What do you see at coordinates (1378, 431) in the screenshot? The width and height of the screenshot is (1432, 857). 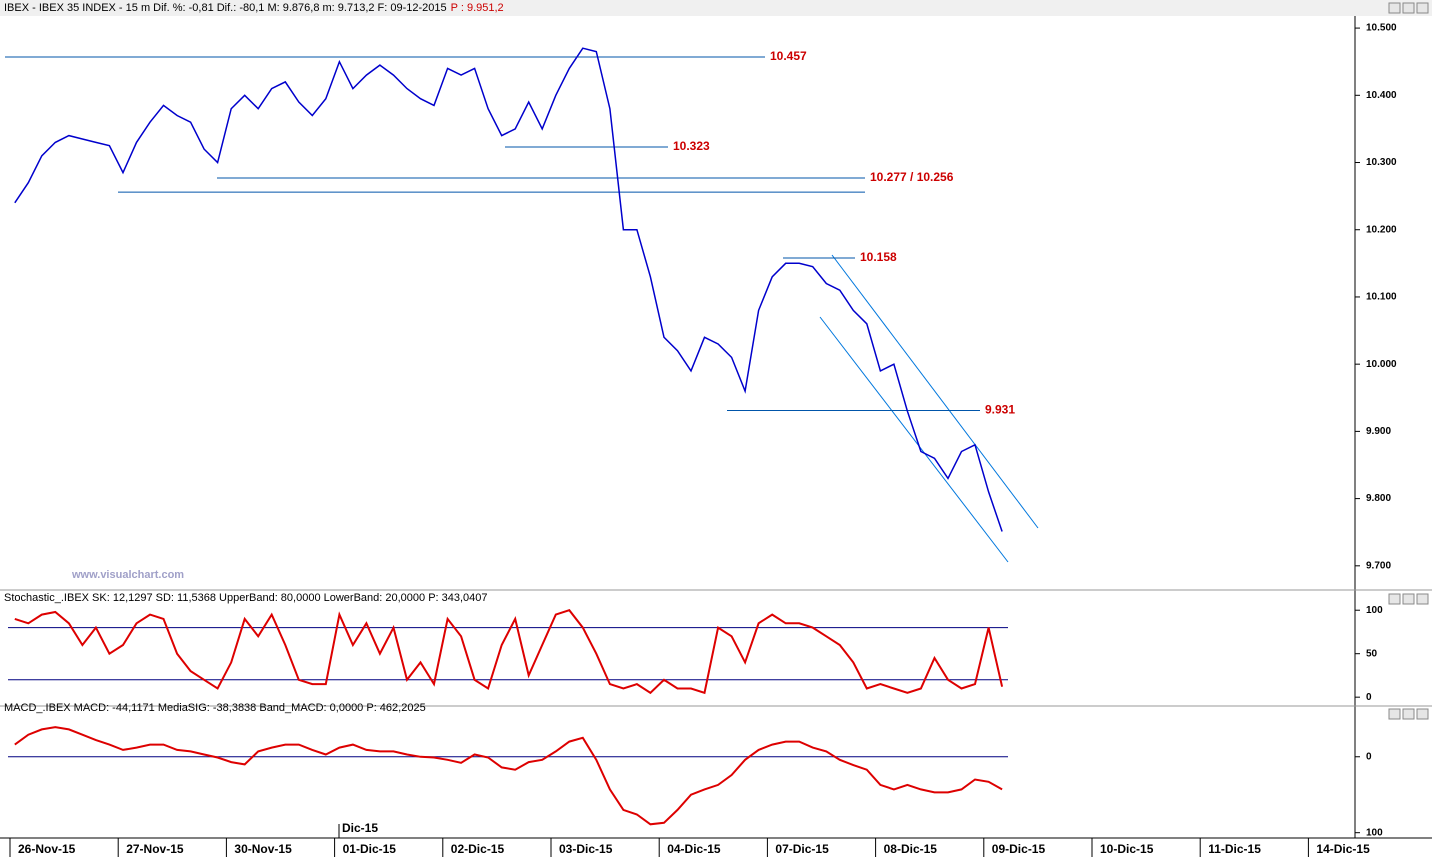 I see `y-tick-label: 9.900` at bounding box center [1378, 431].